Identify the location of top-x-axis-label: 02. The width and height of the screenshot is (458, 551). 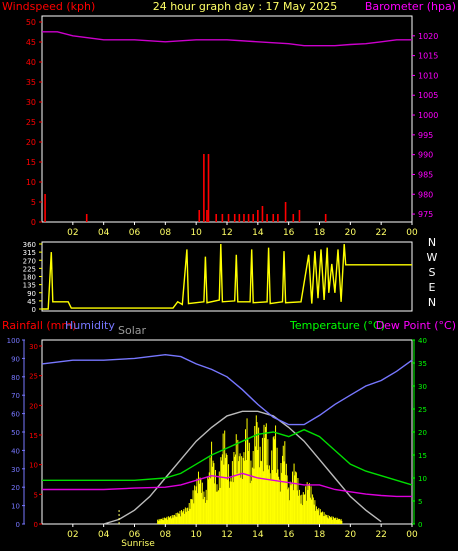
(72, 233).